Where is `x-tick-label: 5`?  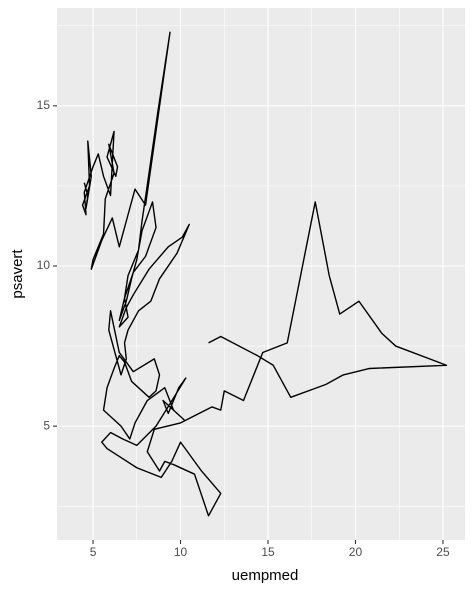
x-tick-label: 5 is located at coordinates (93, 552).